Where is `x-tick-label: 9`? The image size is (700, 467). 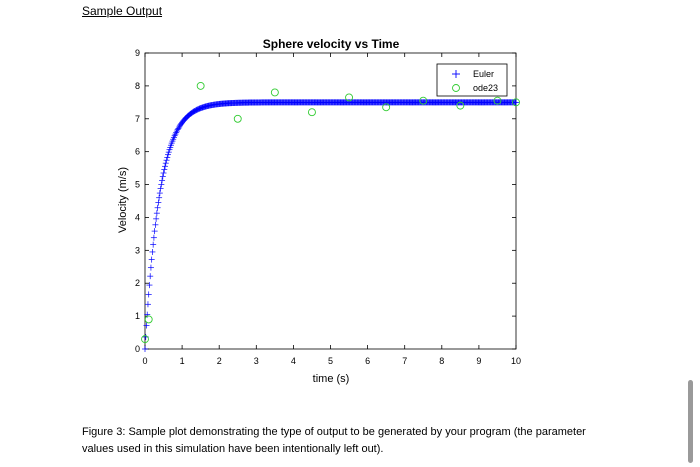 x-tick-label: 9 is located at coordinates (478, 361).